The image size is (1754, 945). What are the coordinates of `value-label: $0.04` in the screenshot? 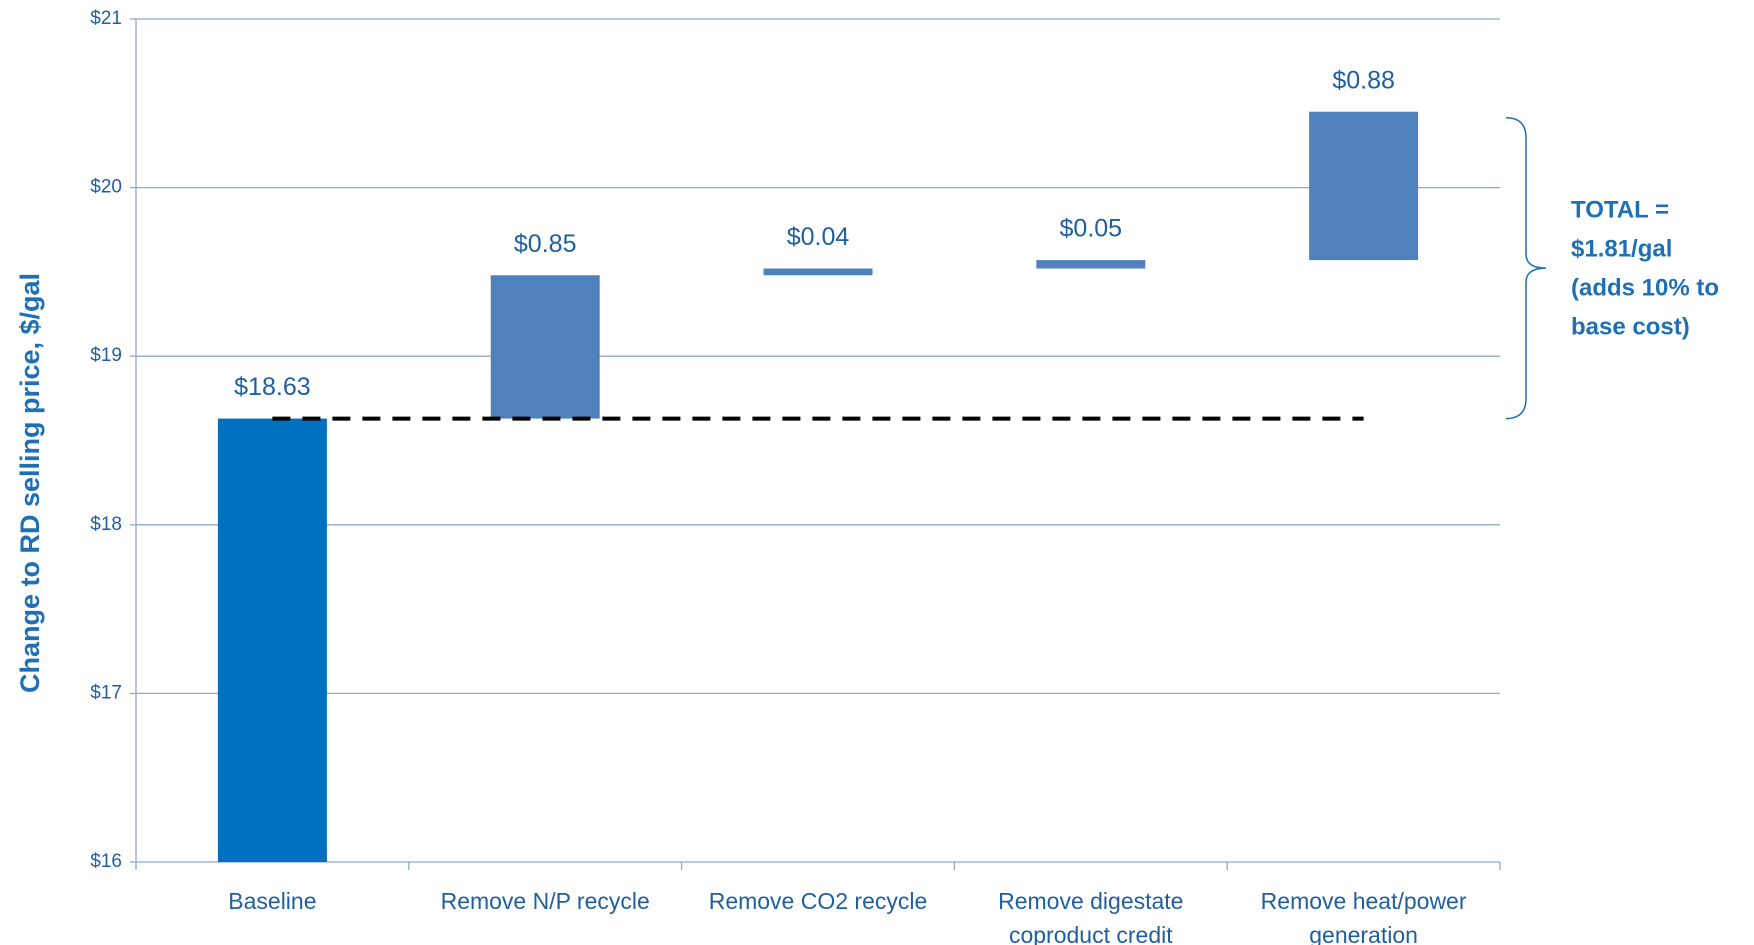 It's located at (818, 237).